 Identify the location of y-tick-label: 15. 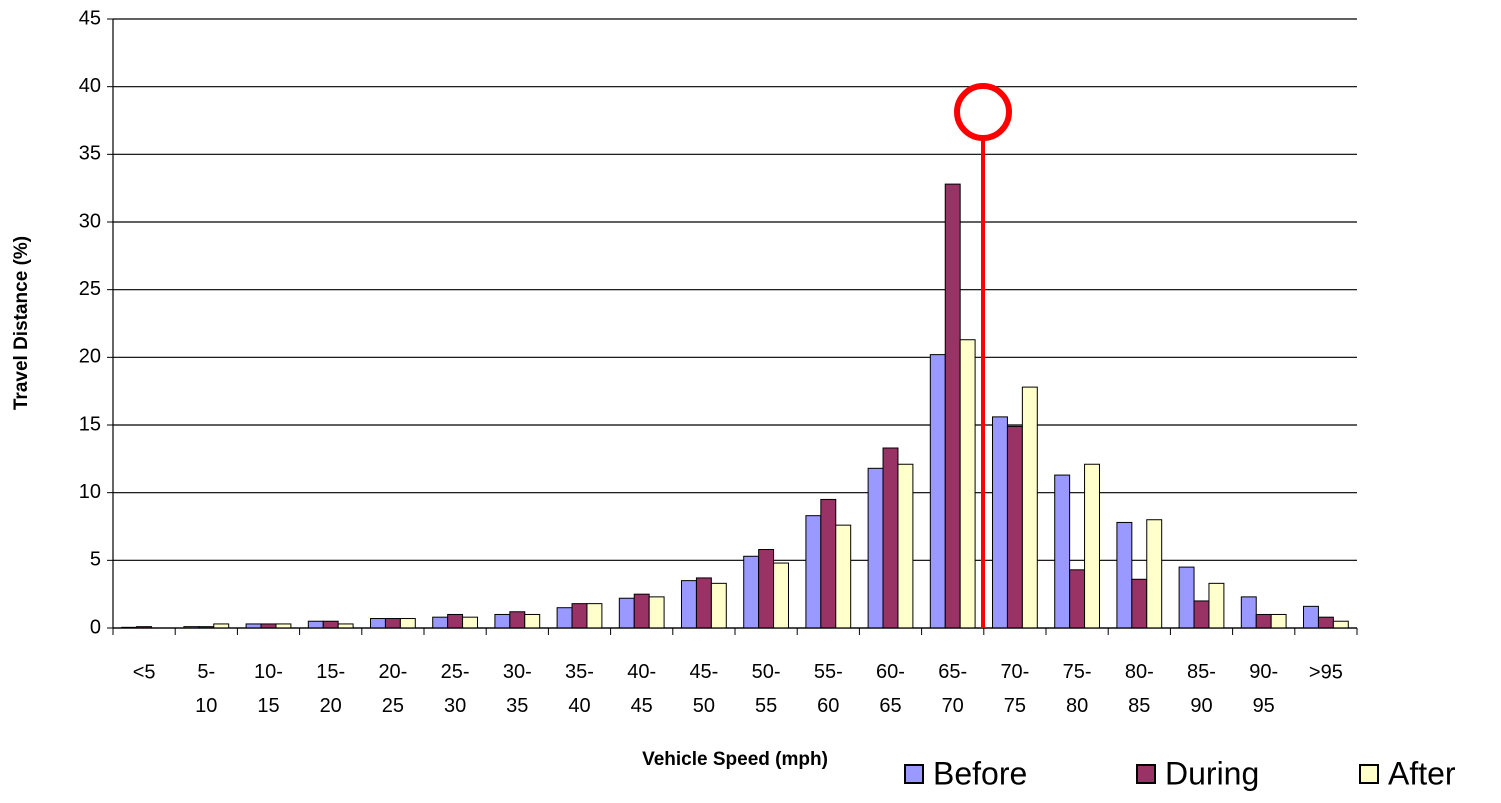
(90, 424).